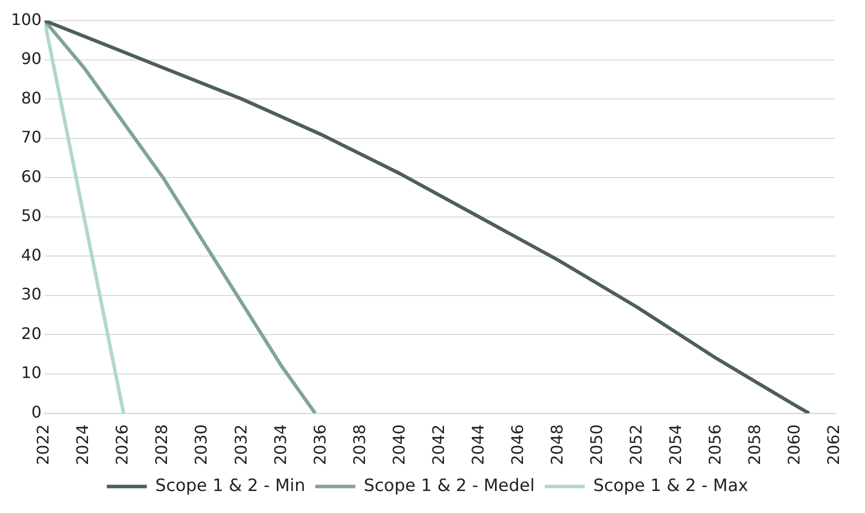 The height and width of the screenshot is (513, 865). I want to click on x-tick-label: 2052, so click(636, 444).